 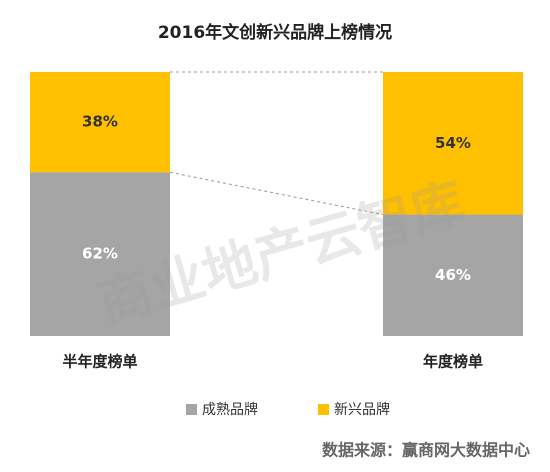 I want to click on x-tick-label: 半年度榜单, so click(x=99, y=362).